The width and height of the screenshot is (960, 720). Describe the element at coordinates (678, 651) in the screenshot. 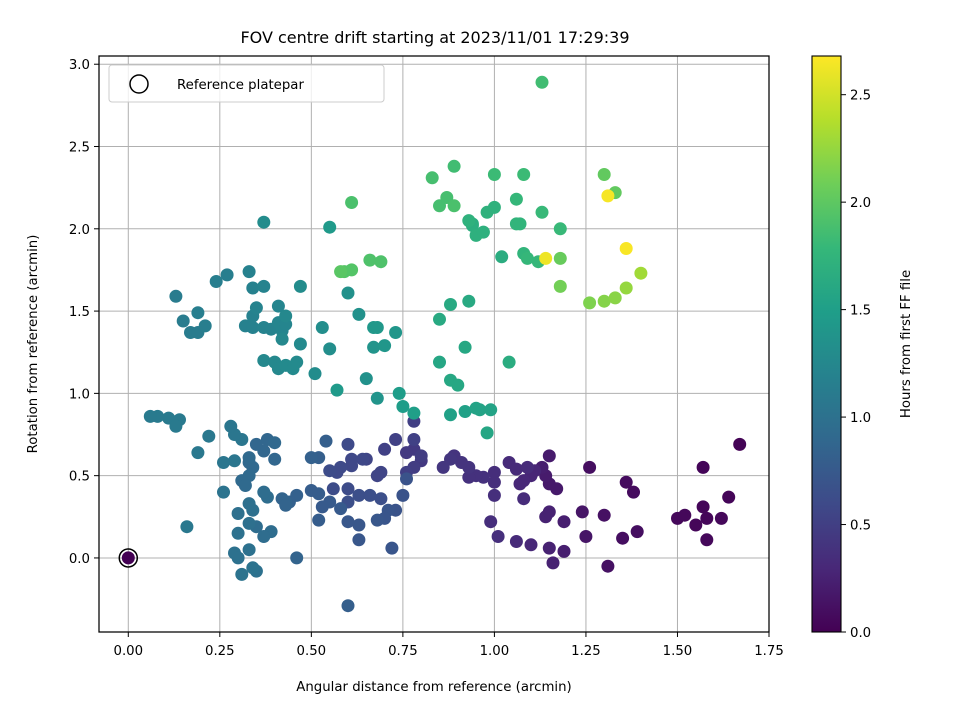

I see `x-tick-label: 1.50` at that location.